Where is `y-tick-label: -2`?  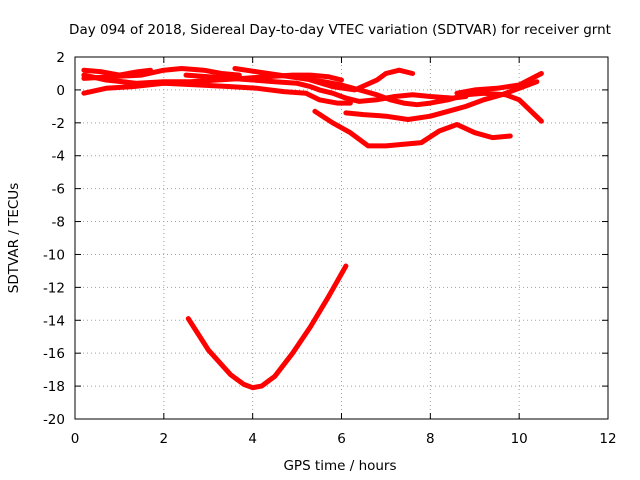
y-tick-label: -2 is located at coordinates (58, 124).